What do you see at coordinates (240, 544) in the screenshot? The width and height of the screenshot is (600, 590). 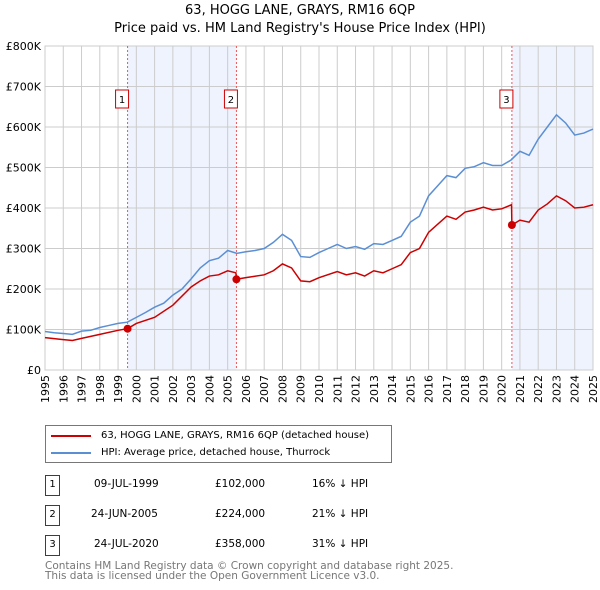 I see `price: £358,000` at bounding box center [240, 544].